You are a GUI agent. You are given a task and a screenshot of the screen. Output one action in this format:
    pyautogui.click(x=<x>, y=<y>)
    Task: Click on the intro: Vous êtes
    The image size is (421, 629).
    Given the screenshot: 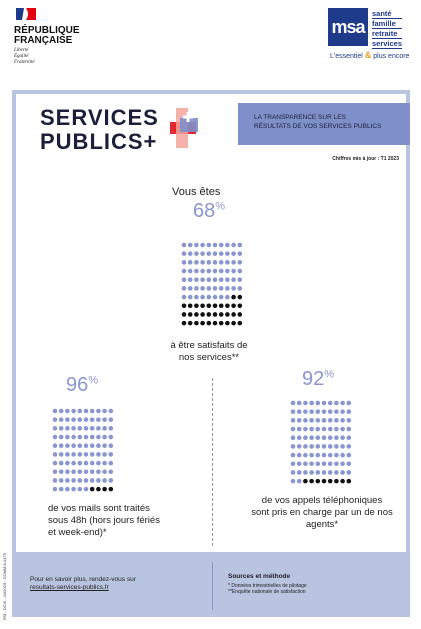 What is the action you would take?
    pyautogui.click(x=196, y=192)
    